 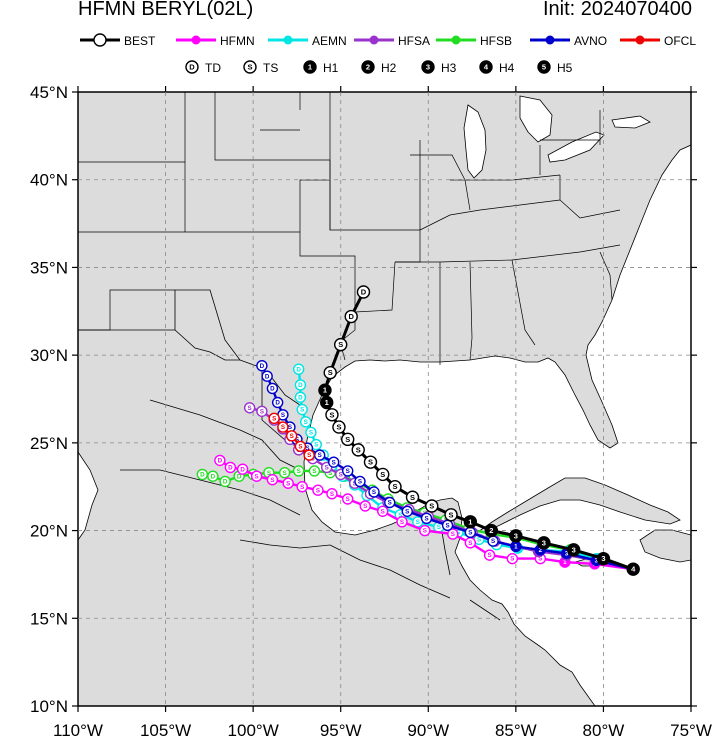 What do you see at coordinates (49, 267) in the screenshot?
I see `lat-tick-label: 35°N` at bounding box center [49, 267].